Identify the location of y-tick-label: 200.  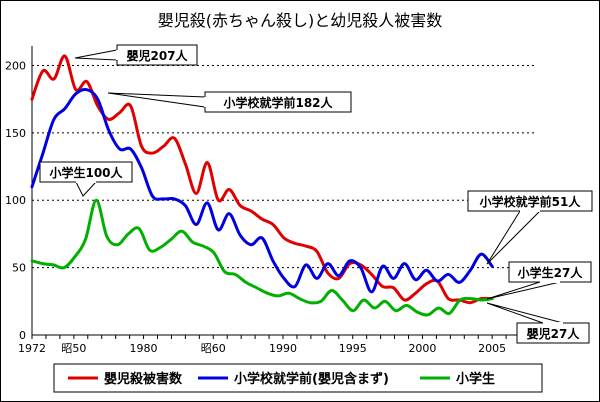
(15, 65).